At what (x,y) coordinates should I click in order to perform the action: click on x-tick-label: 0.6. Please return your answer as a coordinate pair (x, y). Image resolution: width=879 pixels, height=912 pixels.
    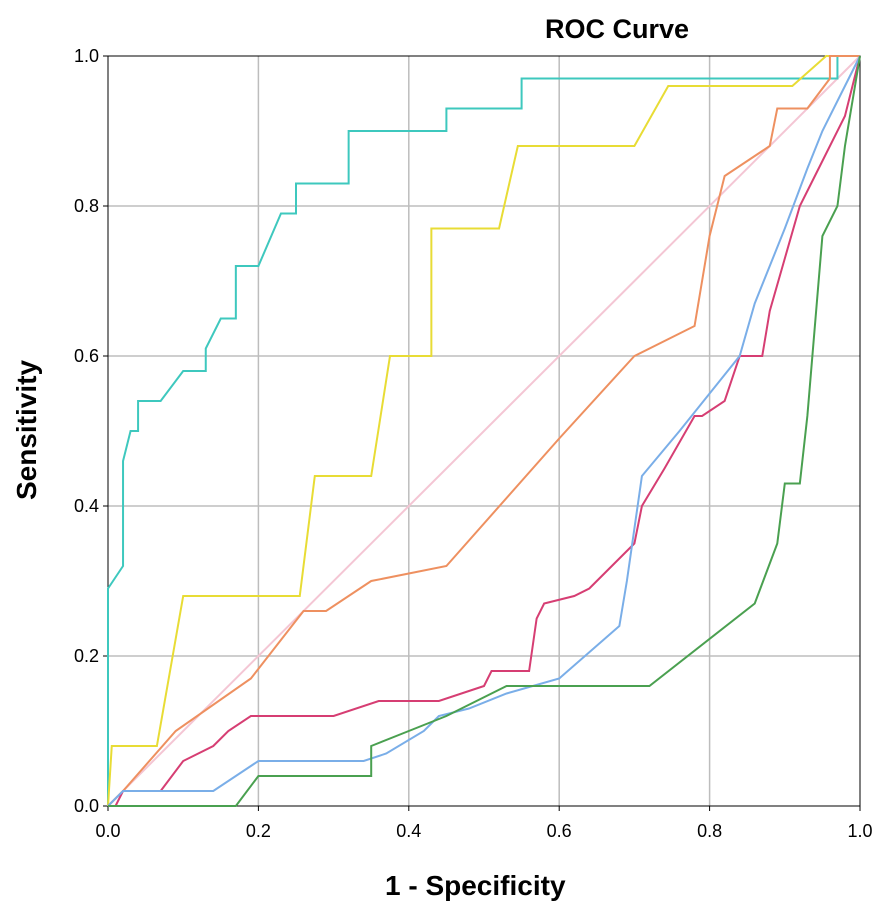
    Looking at the image, I should click on (559, 831).